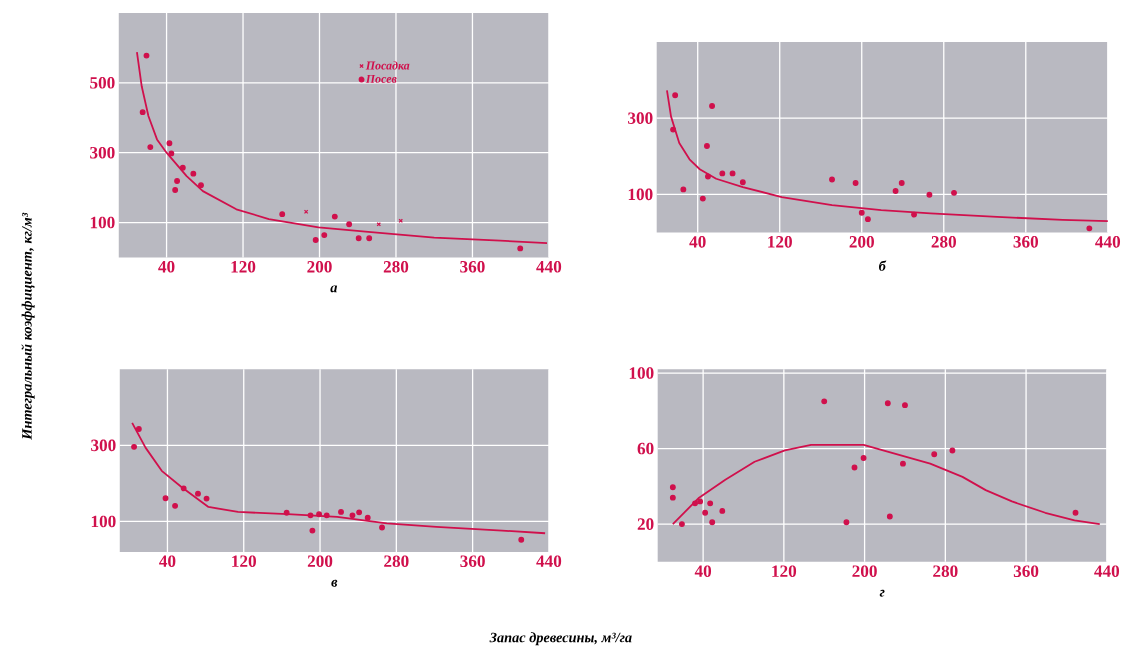  What do you see at coordinates (102, 83) in the screenshot?
I see `y-tick-label: 500` at bounding box center [102, 83].